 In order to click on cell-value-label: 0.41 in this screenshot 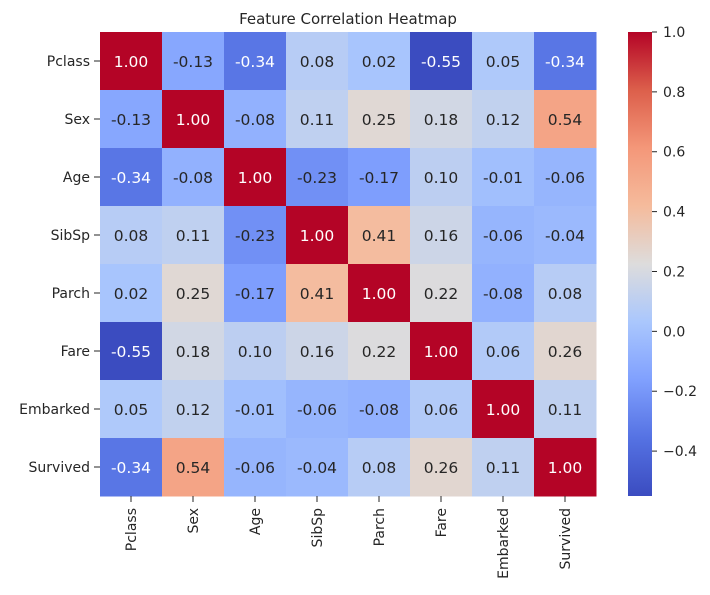, I will do `click(317, 294)`.